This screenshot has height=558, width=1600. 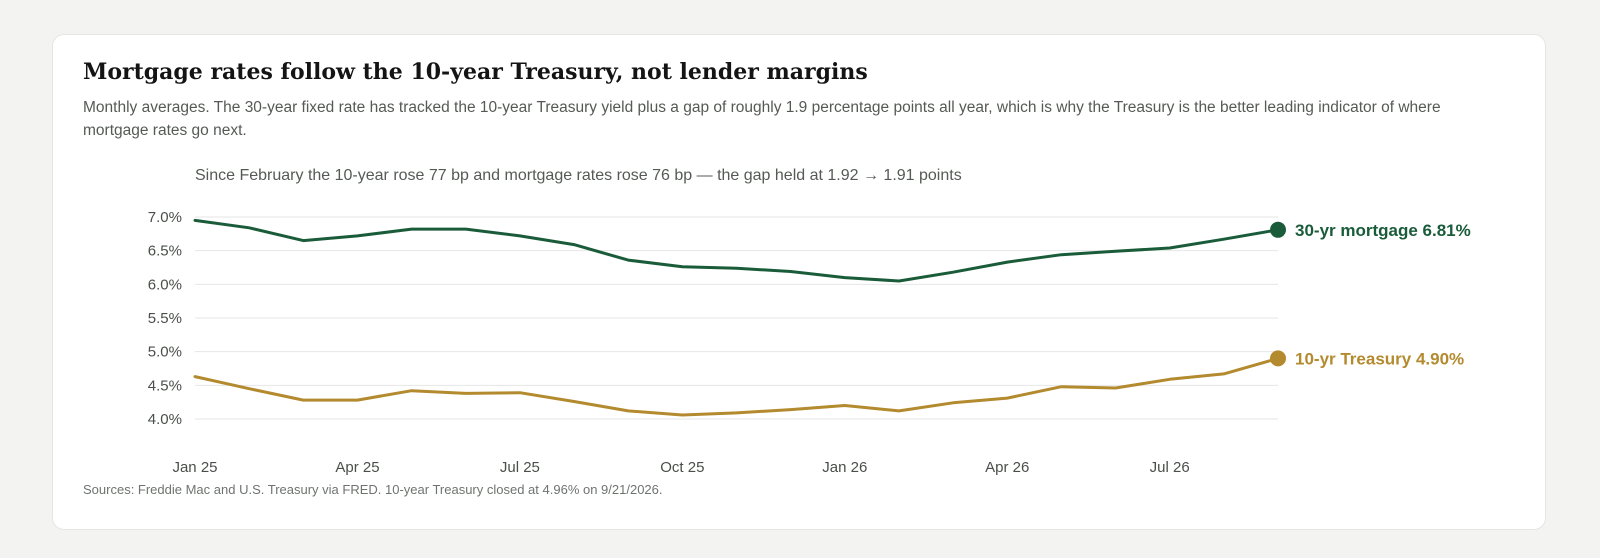 I want to click on series-end-label: 10-yr Treasury 4.90%, so click(x=1379, y=358).